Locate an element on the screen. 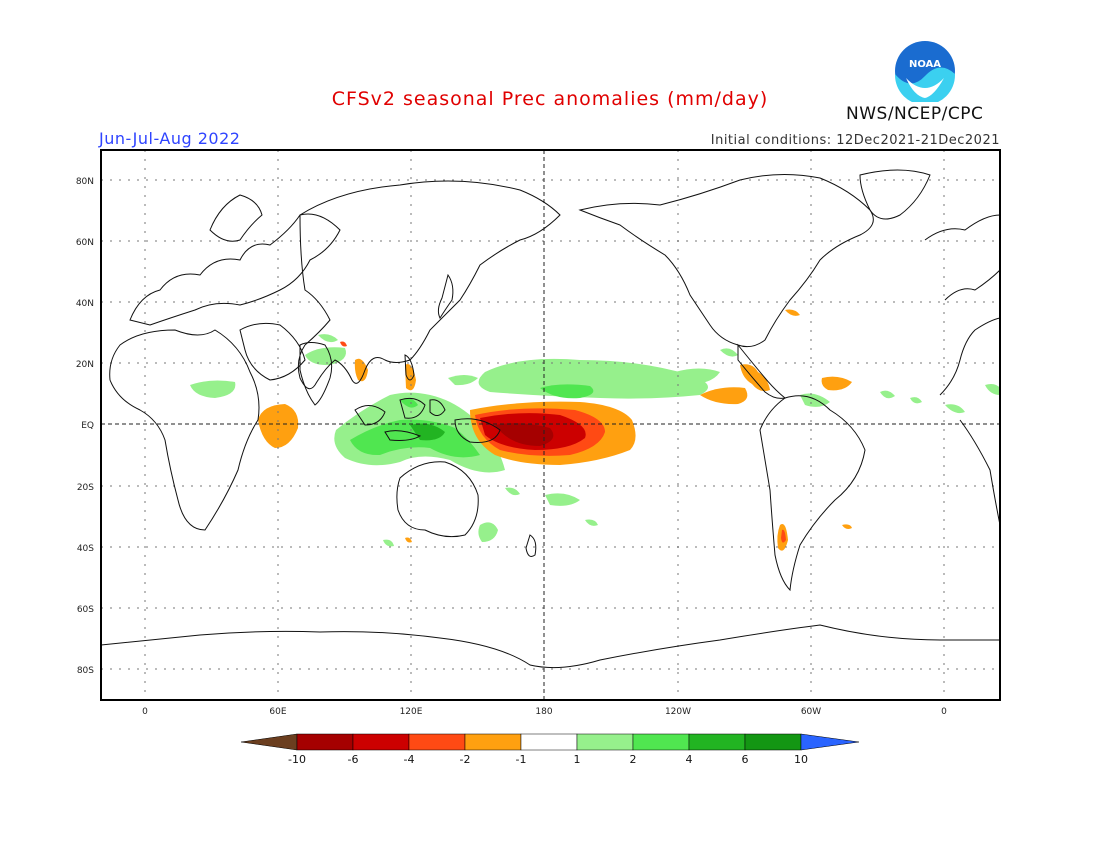 This screenshot has height=850, width=1100. latitude-labels: 80N 60N 40N 20N EQ 20S 40S 60S 80S is located at coordinates (85, 426).